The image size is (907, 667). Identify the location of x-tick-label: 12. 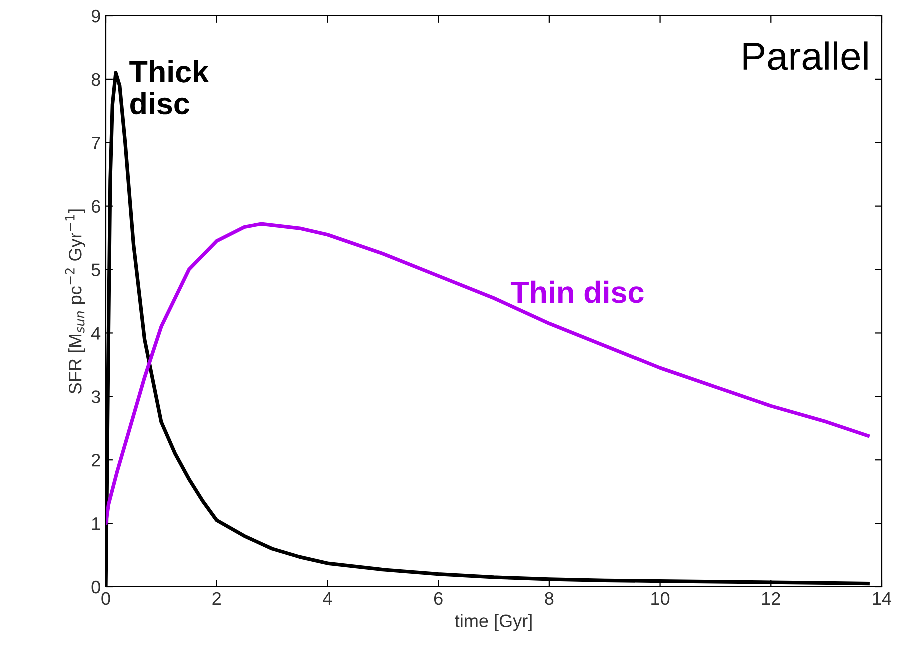
(771, 598).